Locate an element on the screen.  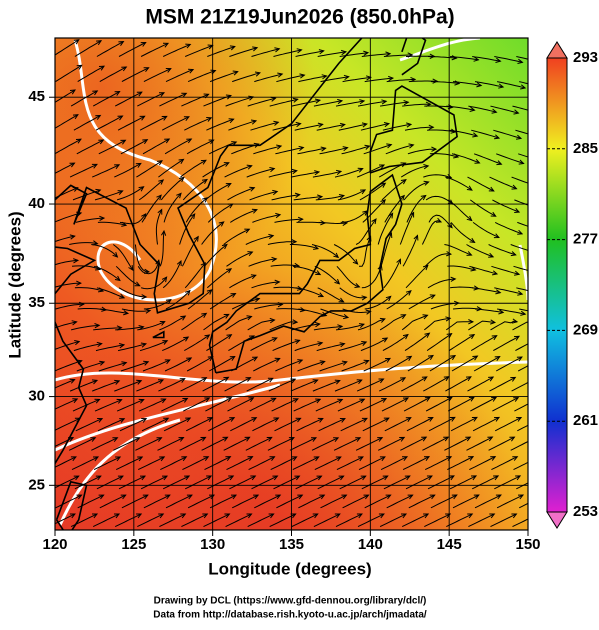
colorbar: 253 261 269 277 285 293 is located at coordinates (572, 285).